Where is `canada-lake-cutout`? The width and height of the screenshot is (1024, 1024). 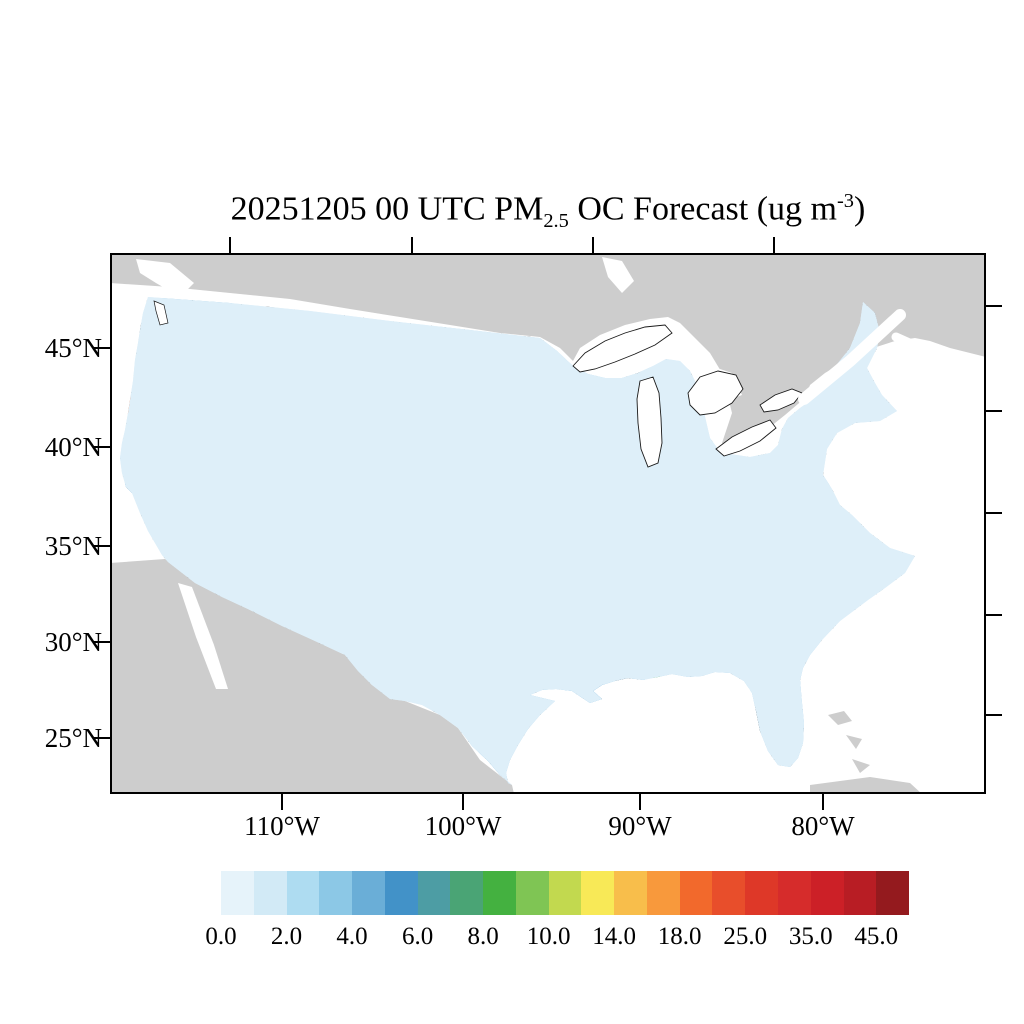 canada-lake-cutout is located at coordinates (618, 275).